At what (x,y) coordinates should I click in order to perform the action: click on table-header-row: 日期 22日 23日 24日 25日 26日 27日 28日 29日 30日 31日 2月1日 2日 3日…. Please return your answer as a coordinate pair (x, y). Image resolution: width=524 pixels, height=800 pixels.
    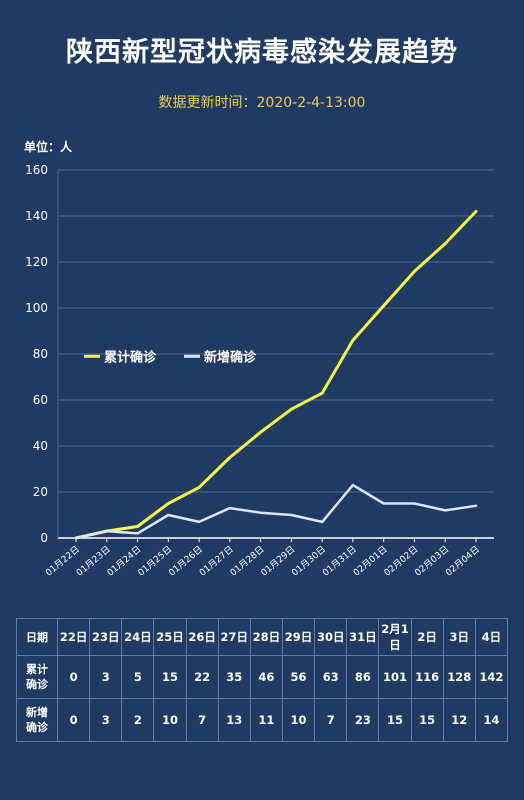
    Looking at the image, I should click on (262, 637).